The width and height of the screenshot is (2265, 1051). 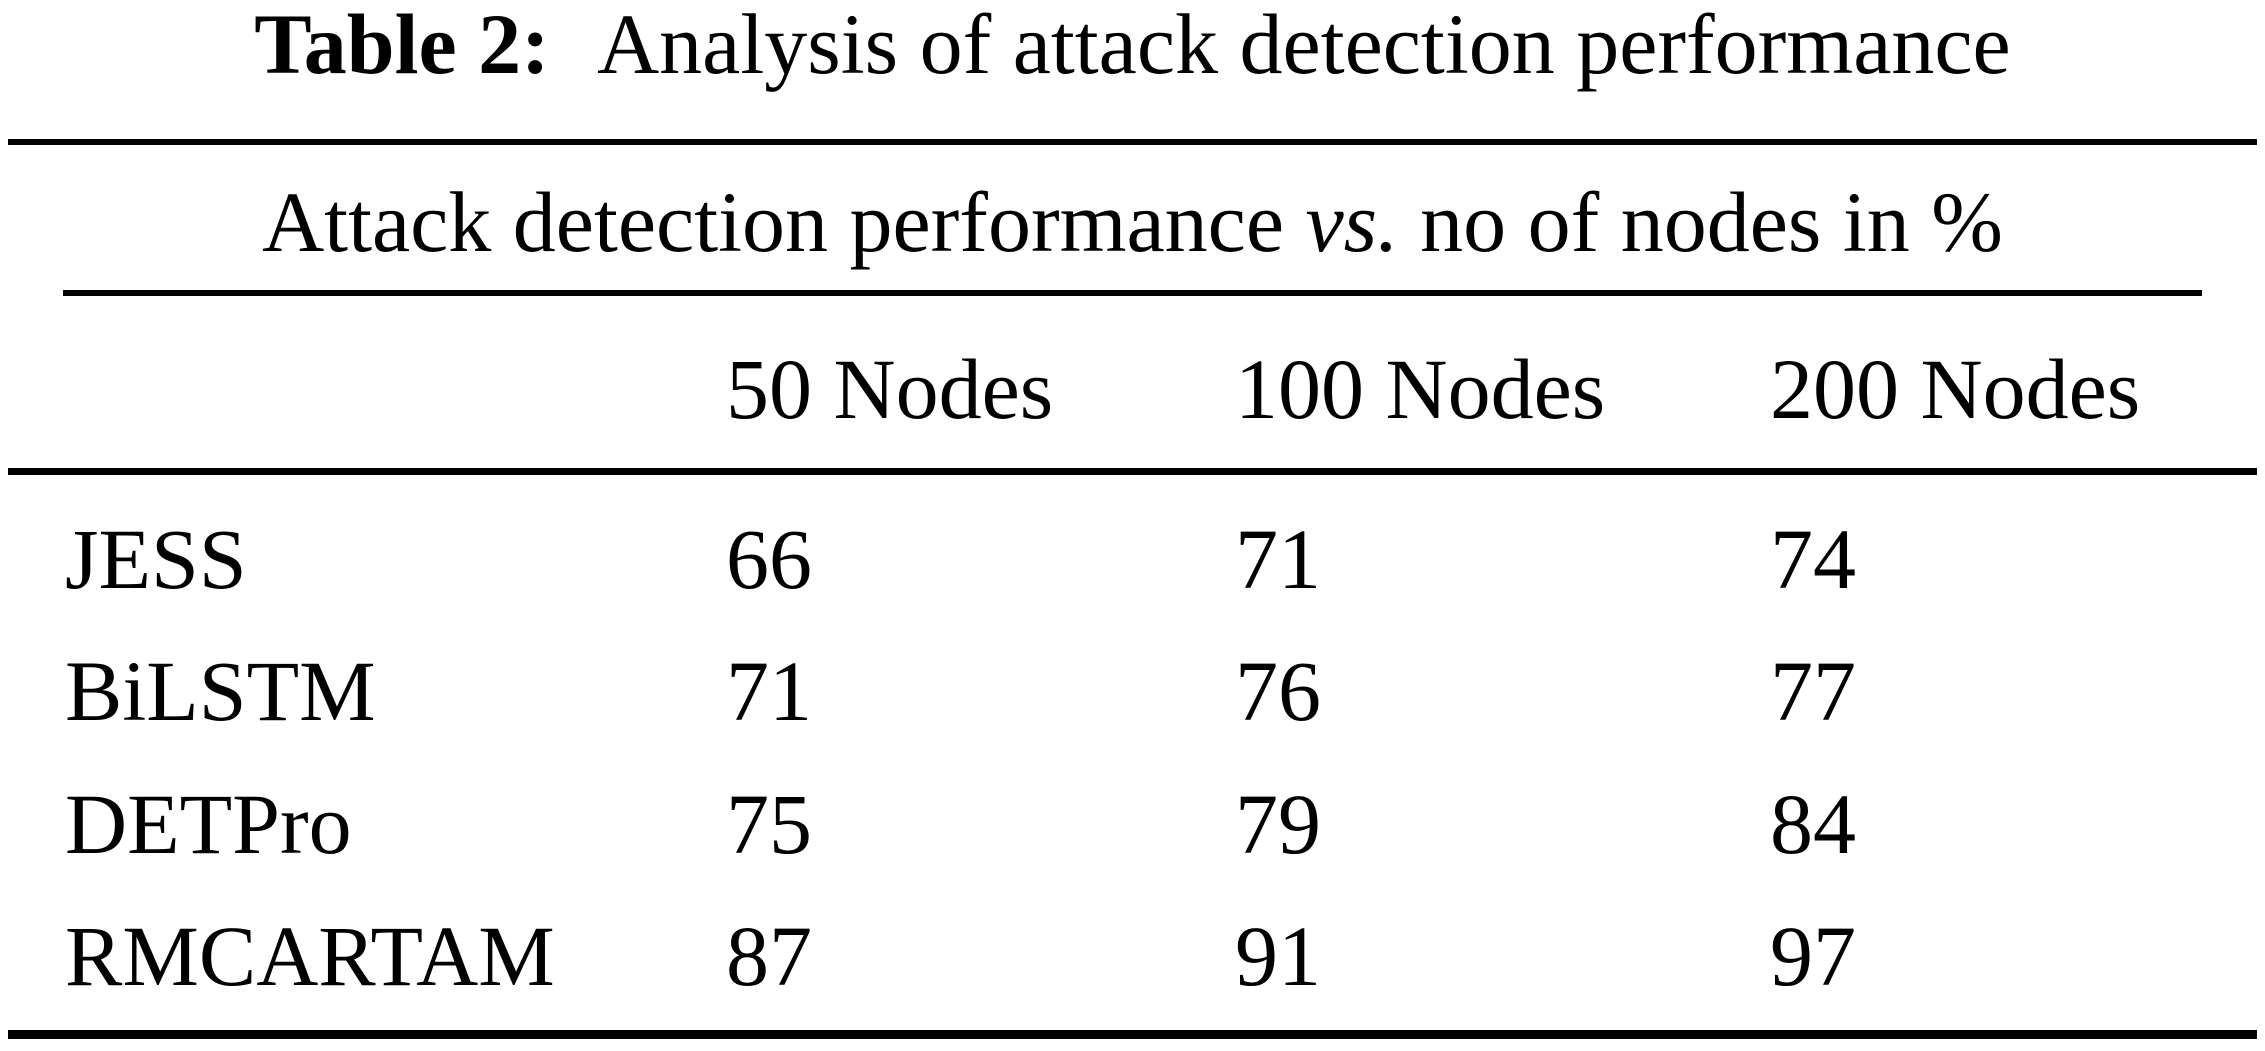 What do you see at coordinates (1813, 559) in the screenshot?
I see `cell-value: 74` at bounding box center [1813, 559].